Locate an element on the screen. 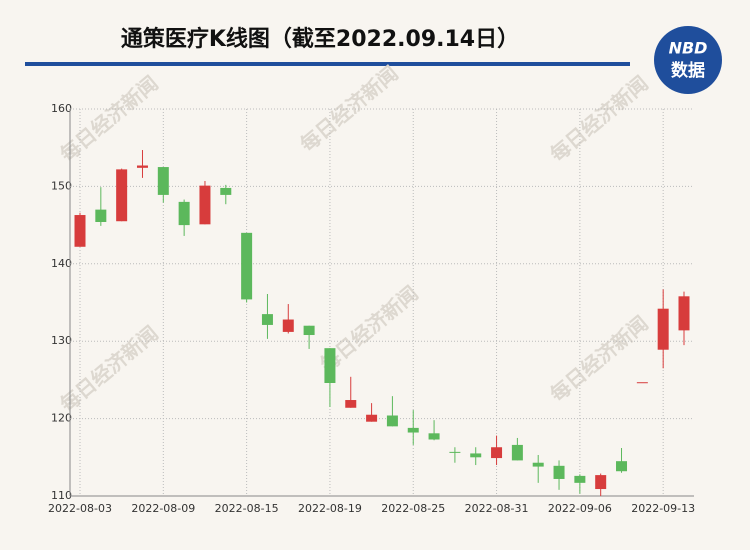  logo-bottom: 数据 is located at coordinates (688, 70).